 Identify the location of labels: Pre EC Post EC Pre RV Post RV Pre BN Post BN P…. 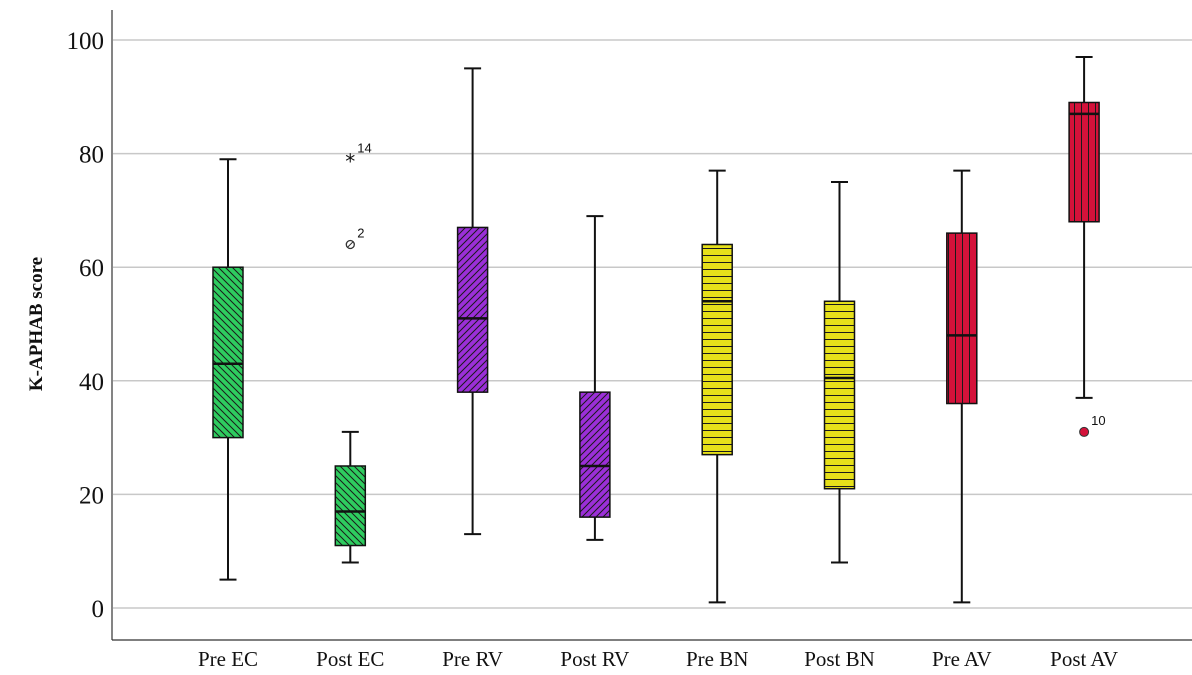
(658, 659).